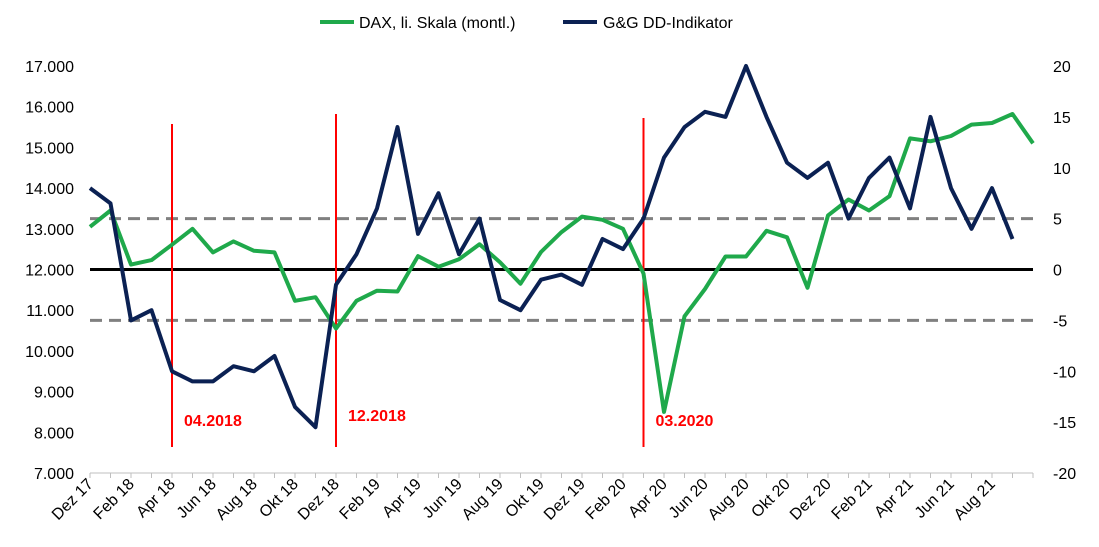 The image size is (1099, 547). Describe the element at coordinates (49, 352) in the screenshot. I see `y-left-tick-label: 10.000` at that location.